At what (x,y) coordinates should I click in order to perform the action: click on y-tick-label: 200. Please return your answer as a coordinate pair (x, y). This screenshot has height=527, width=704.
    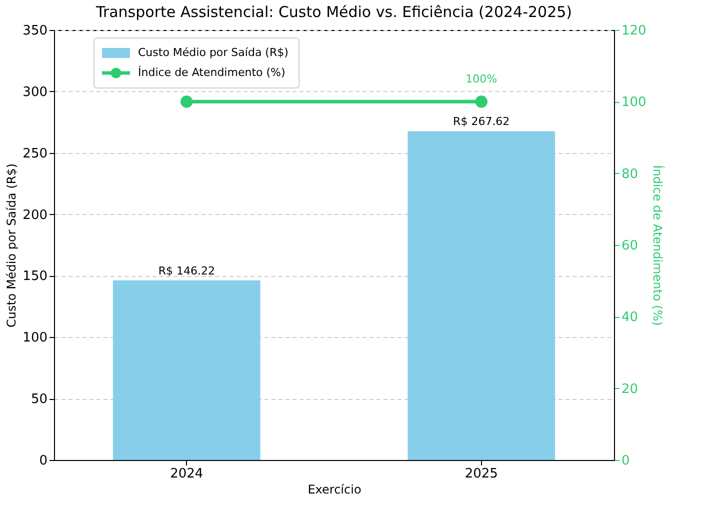
    Looking at the image, I should click on (35, 215).